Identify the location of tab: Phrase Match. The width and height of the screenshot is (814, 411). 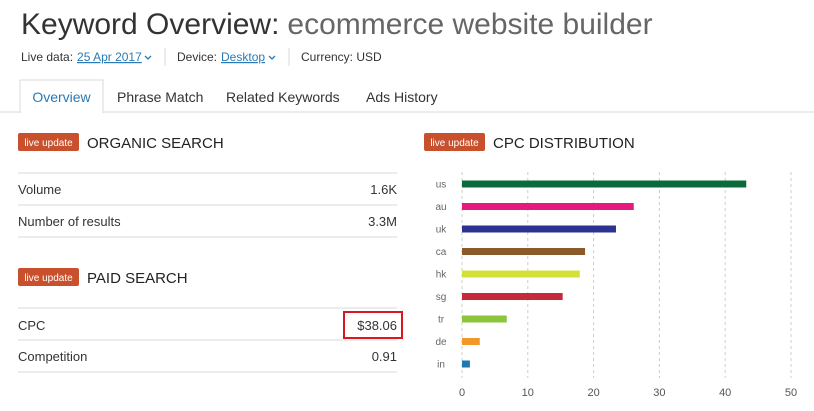
(160, 97).